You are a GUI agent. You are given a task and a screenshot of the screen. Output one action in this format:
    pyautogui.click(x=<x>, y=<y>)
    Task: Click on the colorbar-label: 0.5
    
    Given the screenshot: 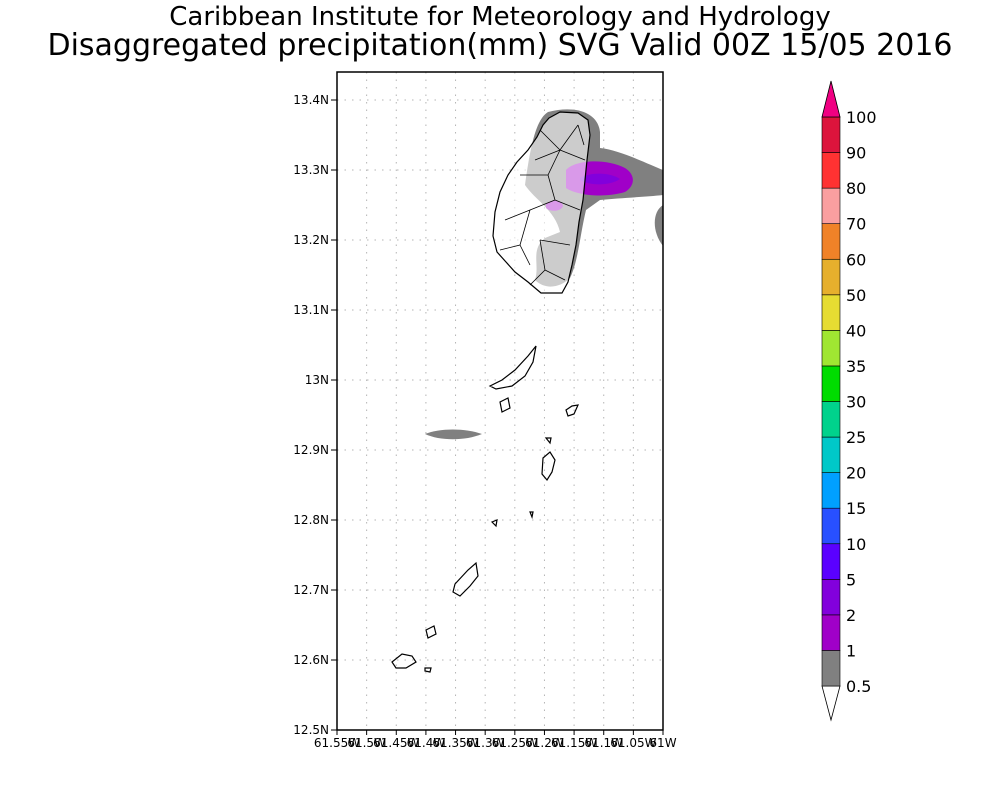 What is the action you would take?
    pyautogui.click(x=858, y=686)
    